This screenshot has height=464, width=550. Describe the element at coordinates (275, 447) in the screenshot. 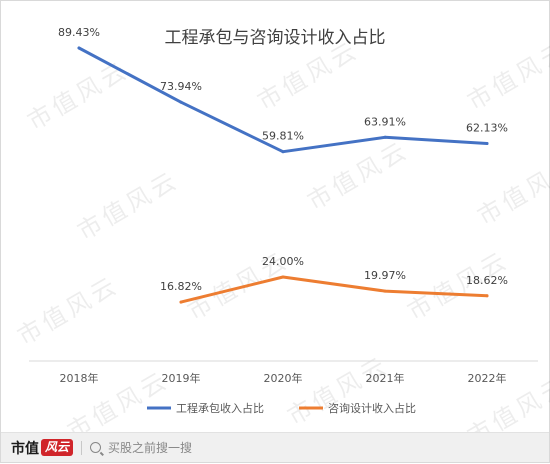

I see `footer-bar: 市值 风云 买股之前搜一搜` at that location.